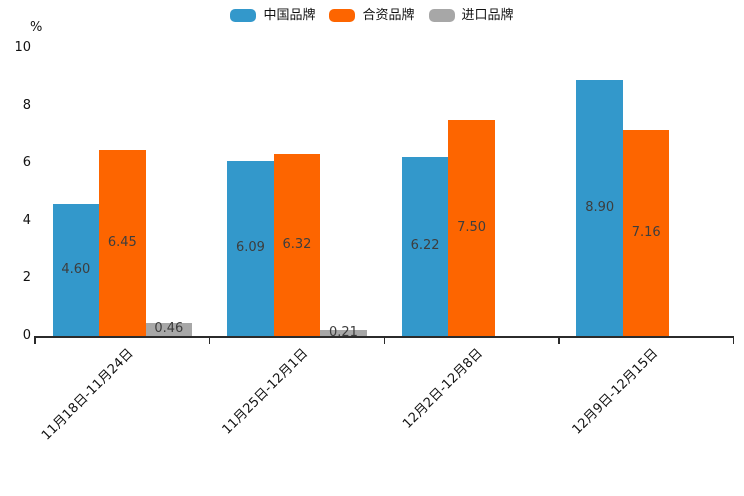  What do you see at coordinates (265, 392) in the screenshot?
I see `x-axis-tick-label: 11月25日-12月1日` at bounding box center [265, 392].